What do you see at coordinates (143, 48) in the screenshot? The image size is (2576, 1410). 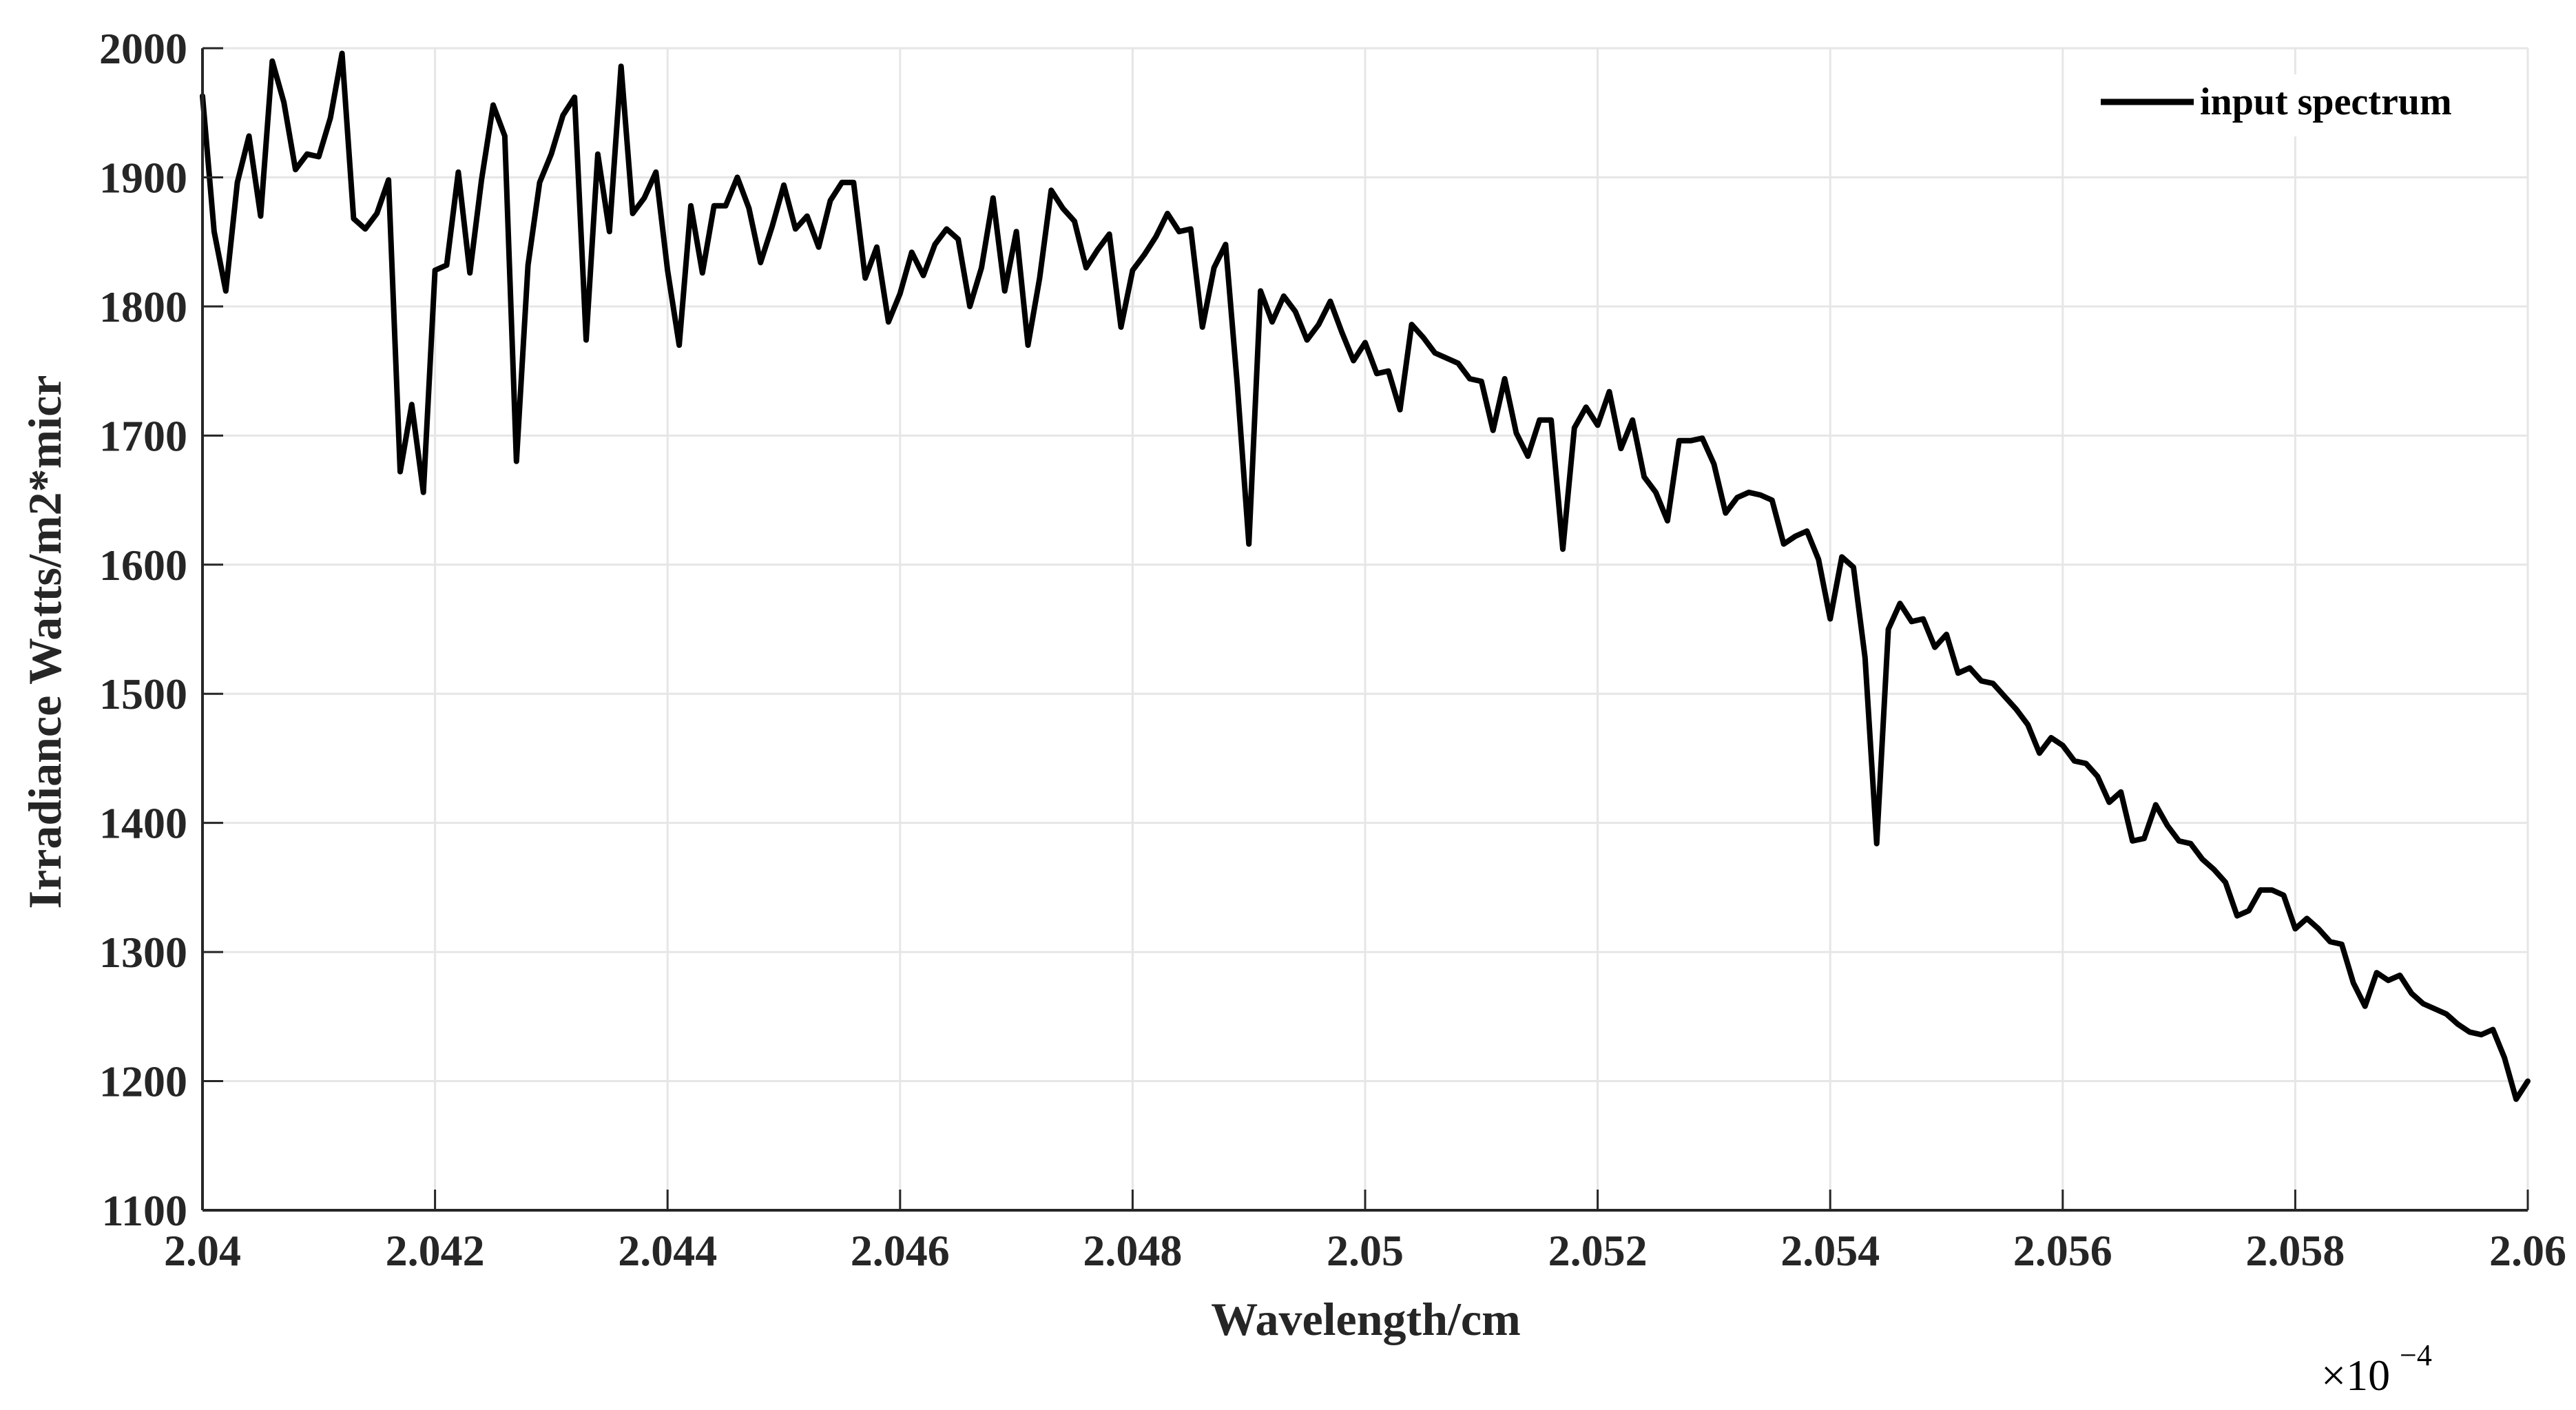 I see `y-tick-label: 2000` at bounding box center [143, 48].